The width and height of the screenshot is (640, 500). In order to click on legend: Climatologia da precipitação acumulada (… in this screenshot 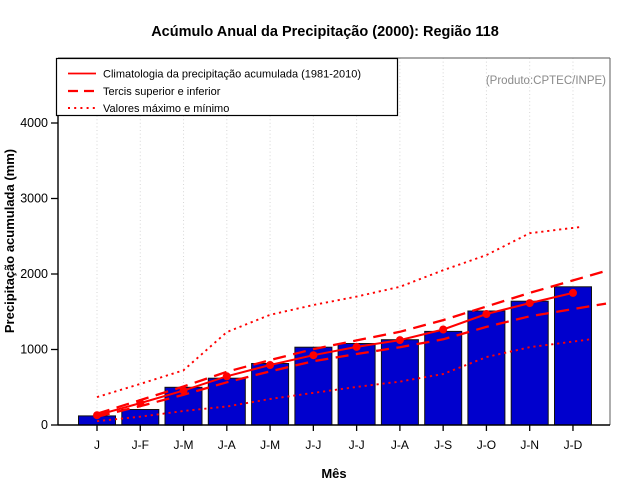, I will do `click(227, 87)`.